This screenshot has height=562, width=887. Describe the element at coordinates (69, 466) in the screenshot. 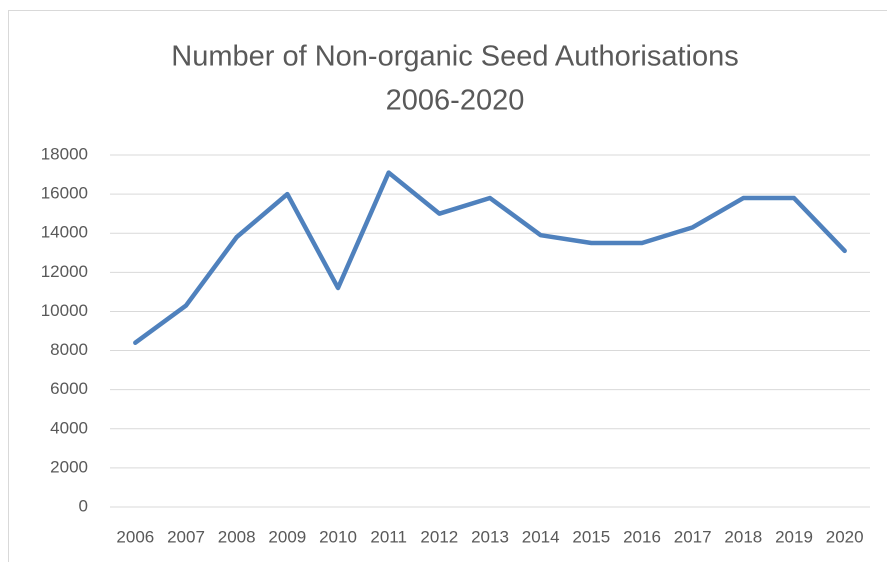

I see `y-tick-label: 2000` at that location.